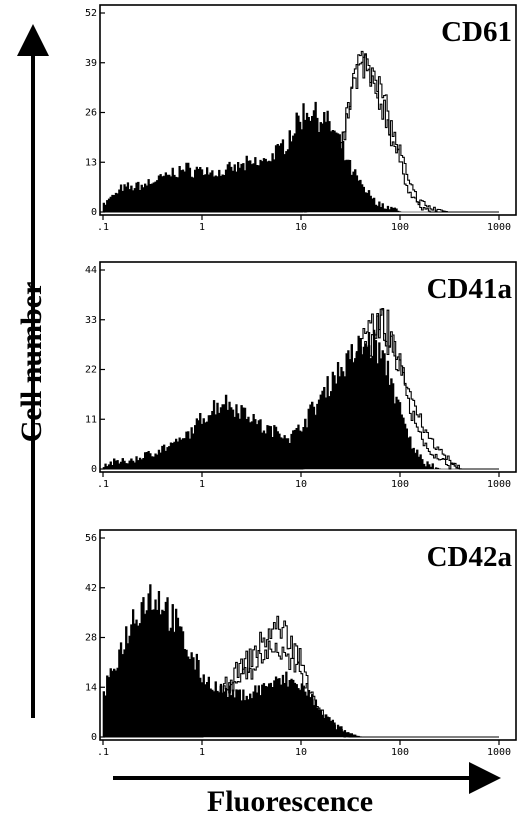 This screenshot has width=520, height=820. Describe the element at coordinates (290, 801) in the screenshot. I see `x-axis-label: Fluorescence` at that location.